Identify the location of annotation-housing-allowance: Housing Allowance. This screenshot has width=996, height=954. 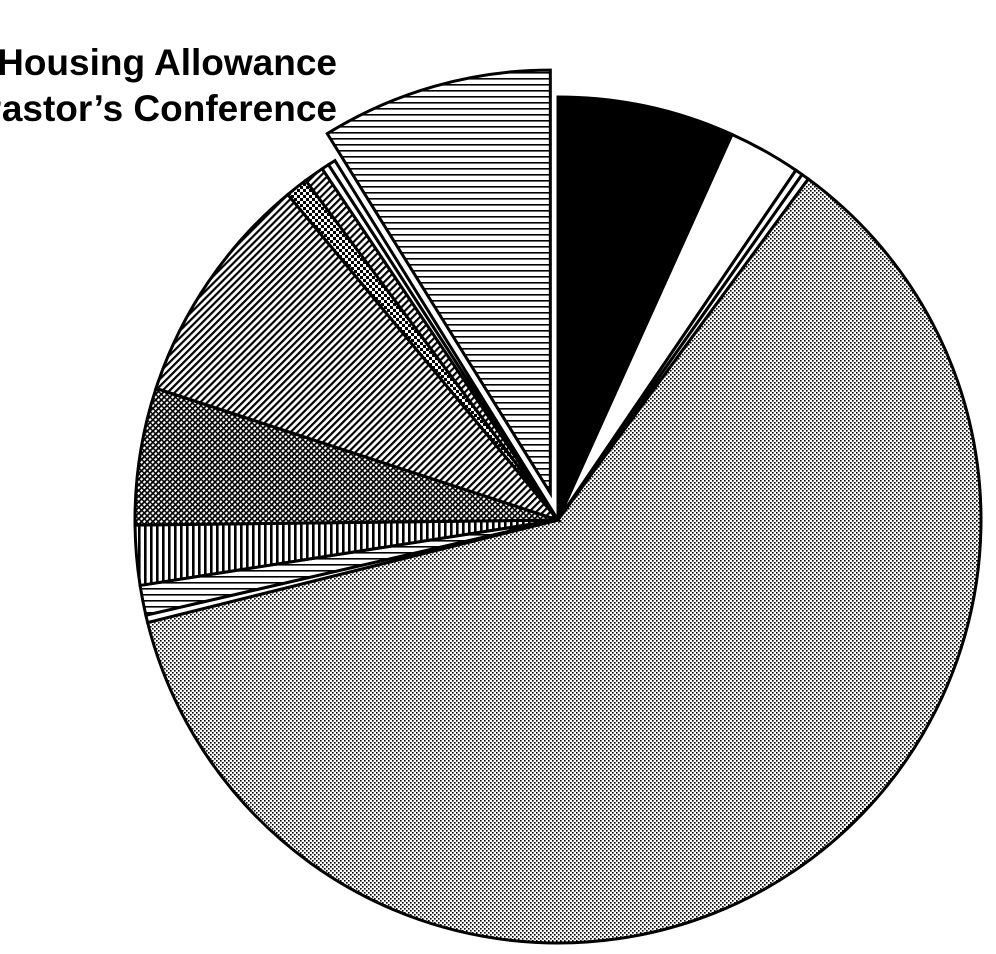
(168, 62).